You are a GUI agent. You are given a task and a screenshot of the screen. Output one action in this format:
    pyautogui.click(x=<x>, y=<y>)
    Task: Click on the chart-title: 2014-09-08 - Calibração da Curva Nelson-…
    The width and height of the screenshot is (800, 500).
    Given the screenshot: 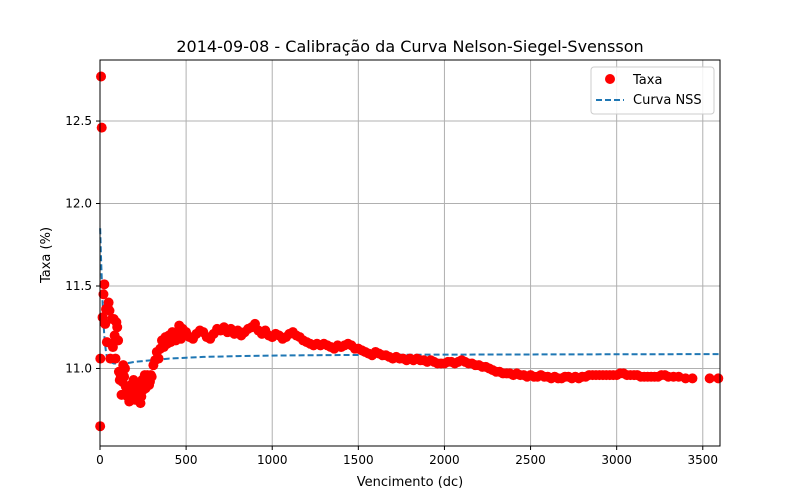 What is the action you would take?
    pyautogui.click(x=409, y=46)
    